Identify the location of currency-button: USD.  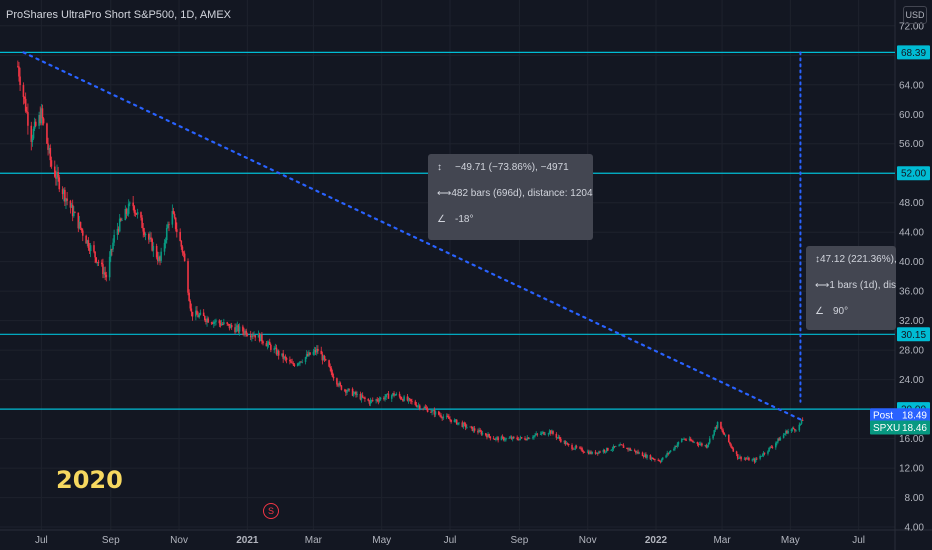
(915, 15).